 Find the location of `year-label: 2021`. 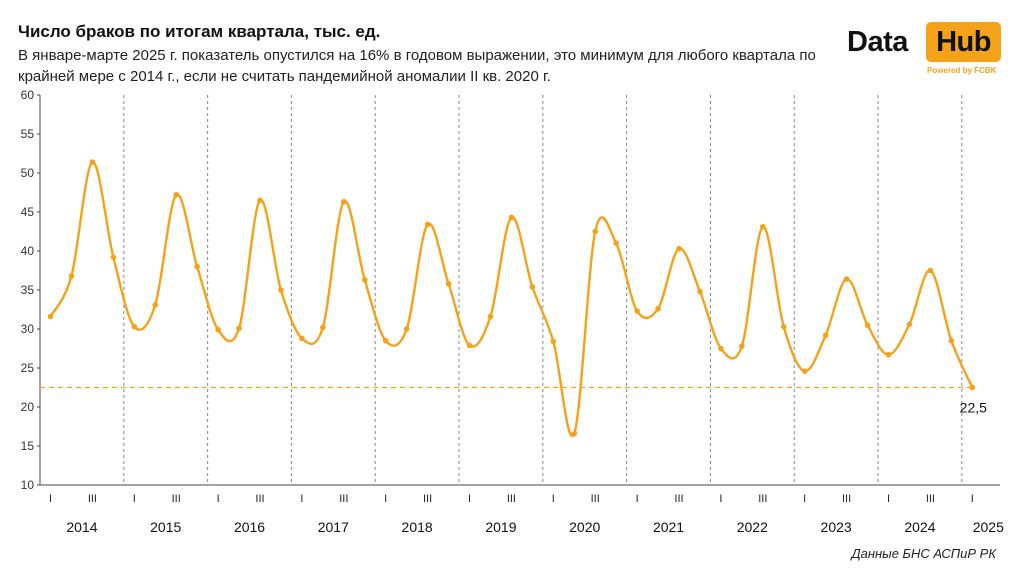

year-label: 2021 is located at coordinates (668, 527).